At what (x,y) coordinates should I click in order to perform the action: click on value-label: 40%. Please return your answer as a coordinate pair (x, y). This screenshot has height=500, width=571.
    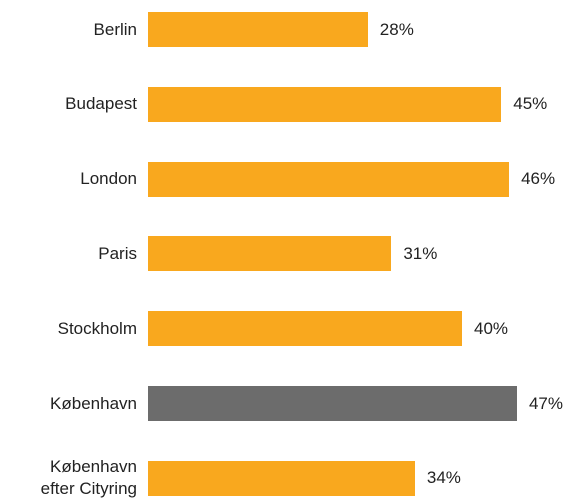
    Looking at the image, I should click on (491, 328).